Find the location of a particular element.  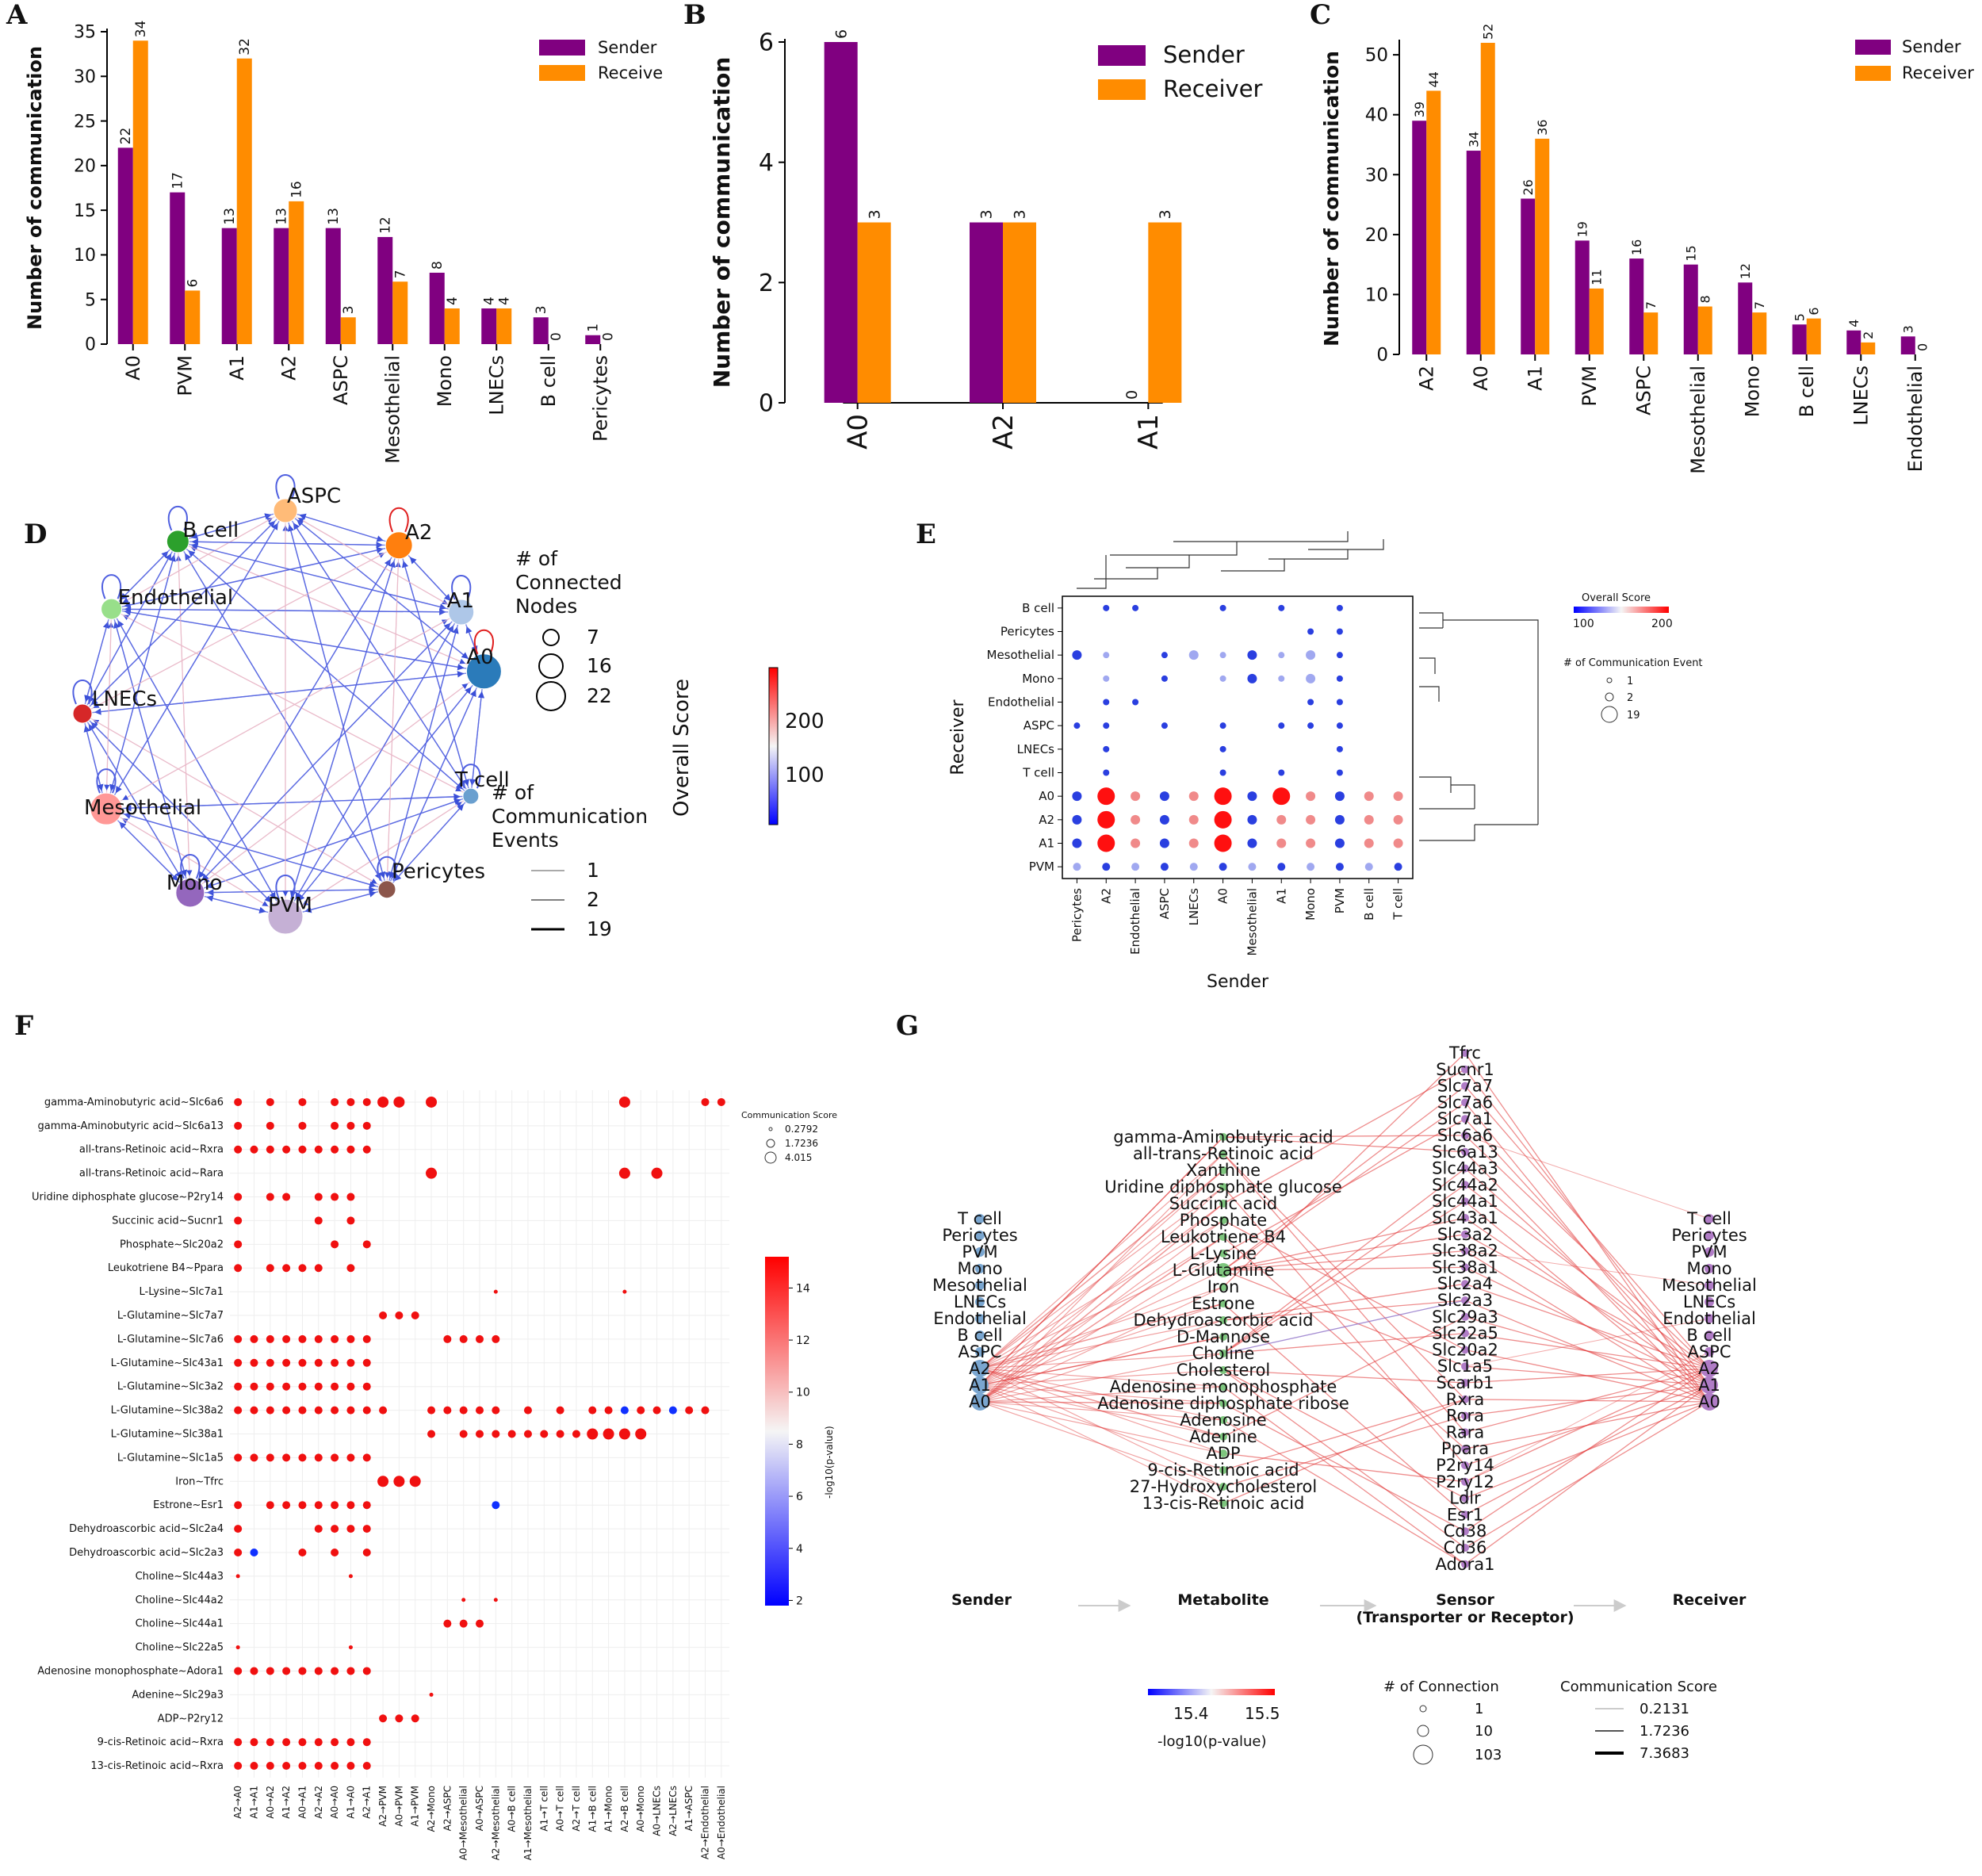

g-sensor-label: Slc44a2 is located at coordinates (1465, 1184).